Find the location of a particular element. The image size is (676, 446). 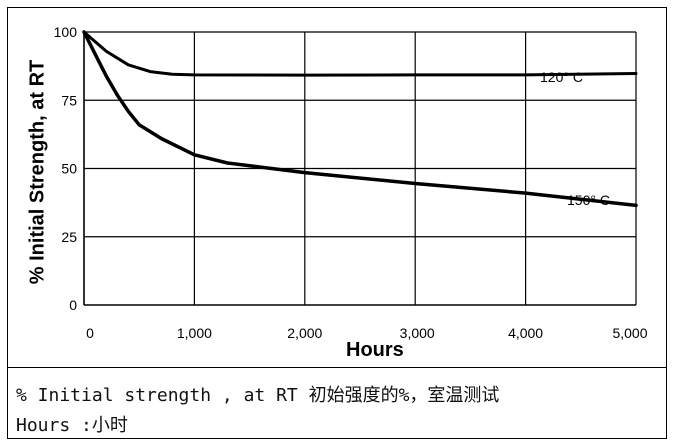

y-tick-label-50: 50 is located at coordinates (69, 169).